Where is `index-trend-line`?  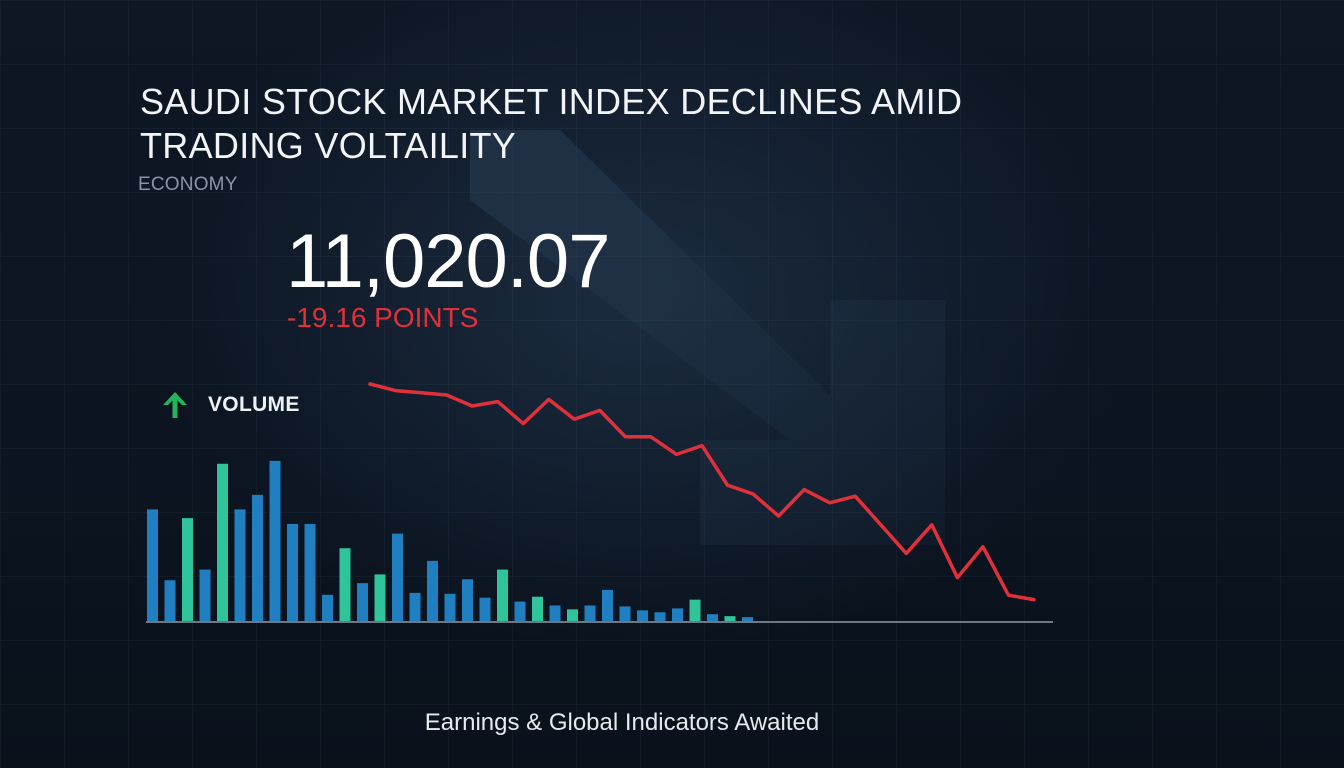 index-trend-line is located at coordinates (702, 492).